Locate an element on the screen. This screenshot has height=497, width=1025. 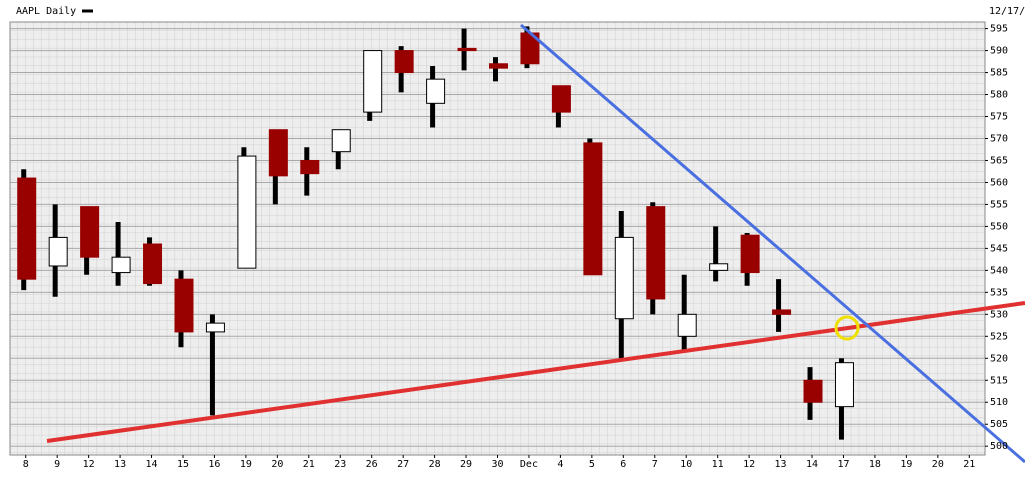
x-tick-label: 28 is located at coordinates (435, 464).